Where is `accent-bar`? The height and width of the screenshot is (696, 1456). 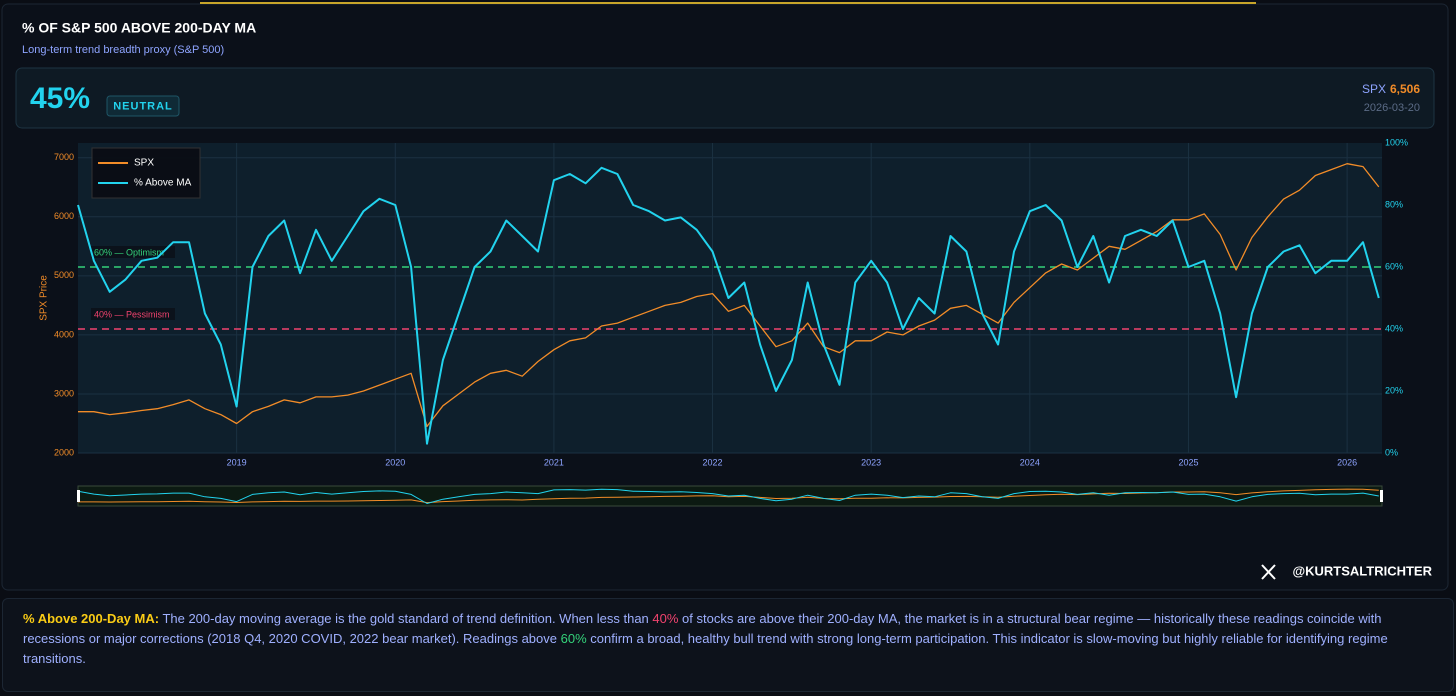
accent-bar is located at coordinates (728, 3).